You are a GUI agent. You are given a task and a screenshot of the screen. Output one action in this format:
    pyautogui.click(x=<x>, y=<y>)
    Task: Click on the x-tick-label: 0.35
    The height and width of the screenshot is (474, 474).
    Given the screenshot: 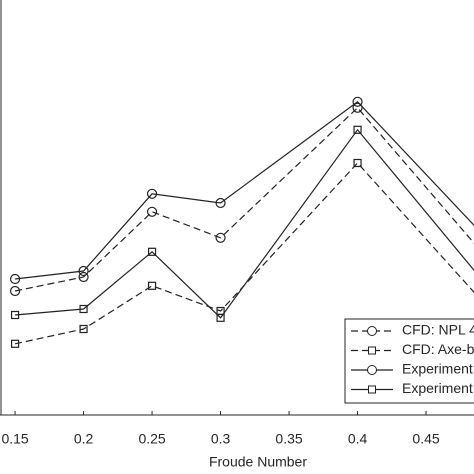 What is the action you would take?
    pyautogui.click(x=288, y=439)
    